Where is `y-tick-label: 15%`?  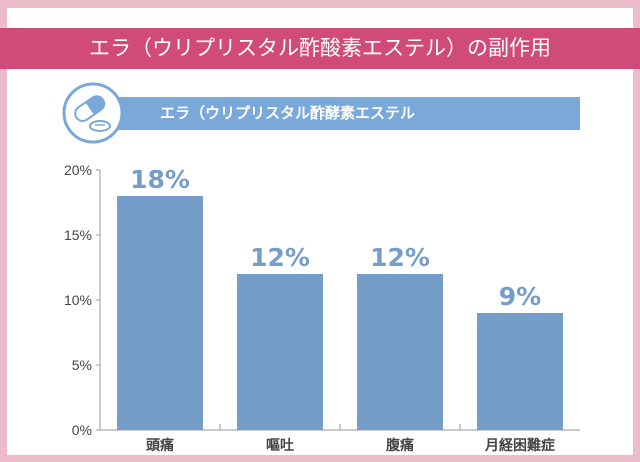
y-tick-label: 15% is located at coordinates (78, 235).